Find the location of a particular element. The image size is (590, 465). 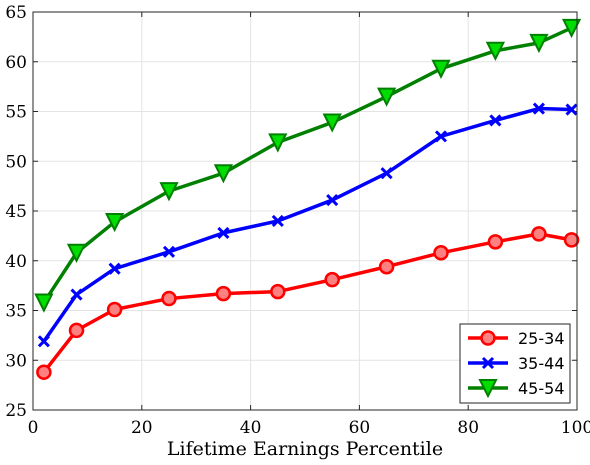

legend-item: 25-34 is located at coordinates (516, 338).